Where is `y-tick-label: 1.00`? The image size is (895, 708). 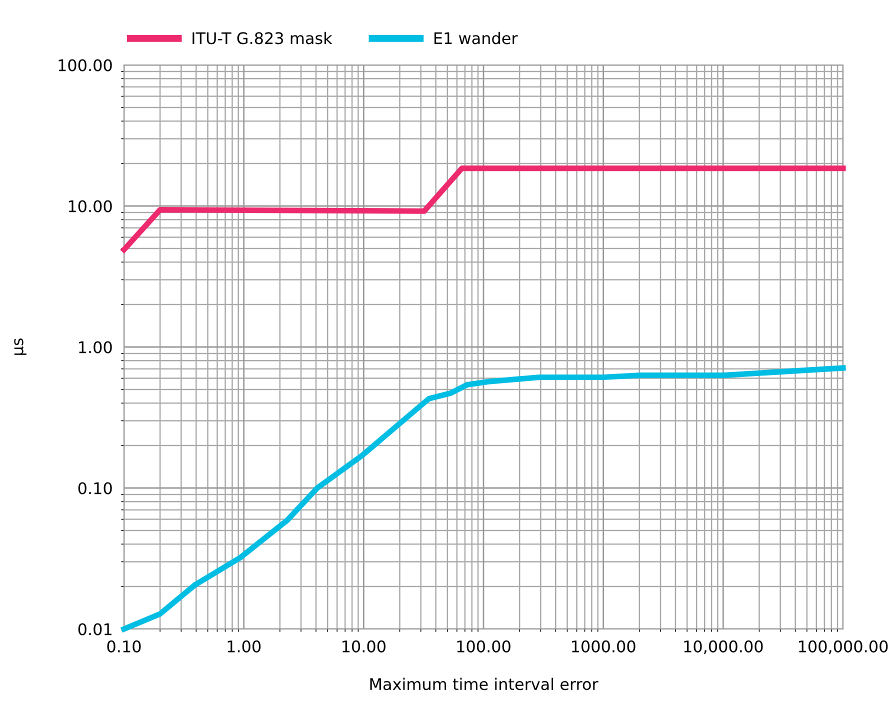
y-tick-label: 1.00 is located at coordinates (95, 347).